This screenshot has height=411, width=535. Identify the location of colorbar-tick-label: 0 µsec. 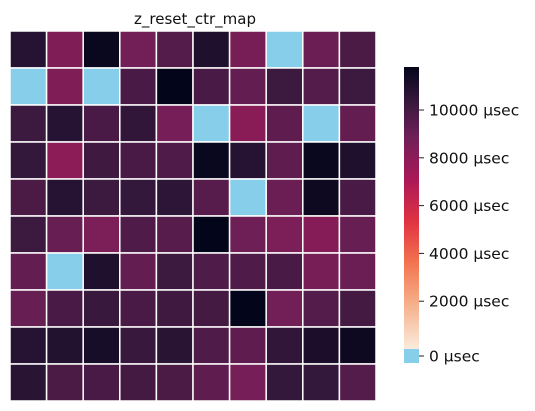
(454, 357).